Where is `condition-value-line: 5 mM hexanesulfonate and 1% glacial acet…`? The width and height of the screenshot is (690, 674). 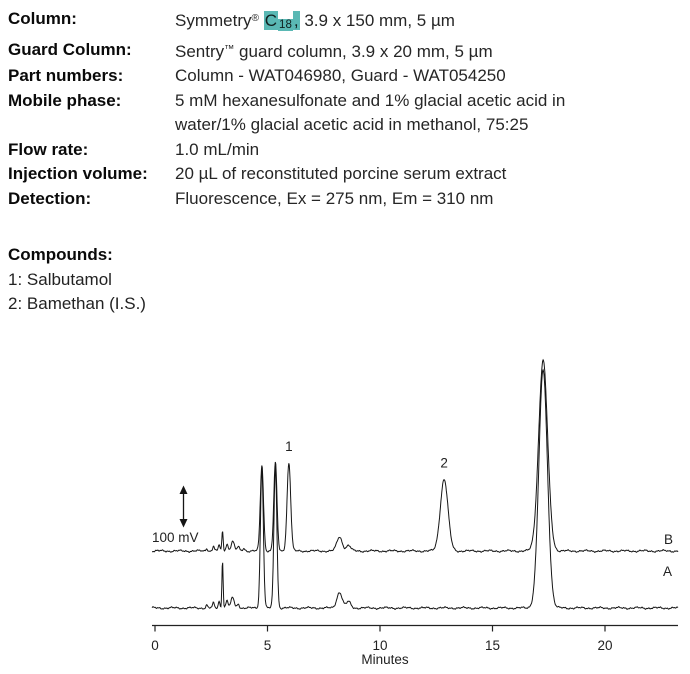 condition-value-line: 5 mM hexanesulfonate and 1% glacial acet… is located at coordinates (370, 100).